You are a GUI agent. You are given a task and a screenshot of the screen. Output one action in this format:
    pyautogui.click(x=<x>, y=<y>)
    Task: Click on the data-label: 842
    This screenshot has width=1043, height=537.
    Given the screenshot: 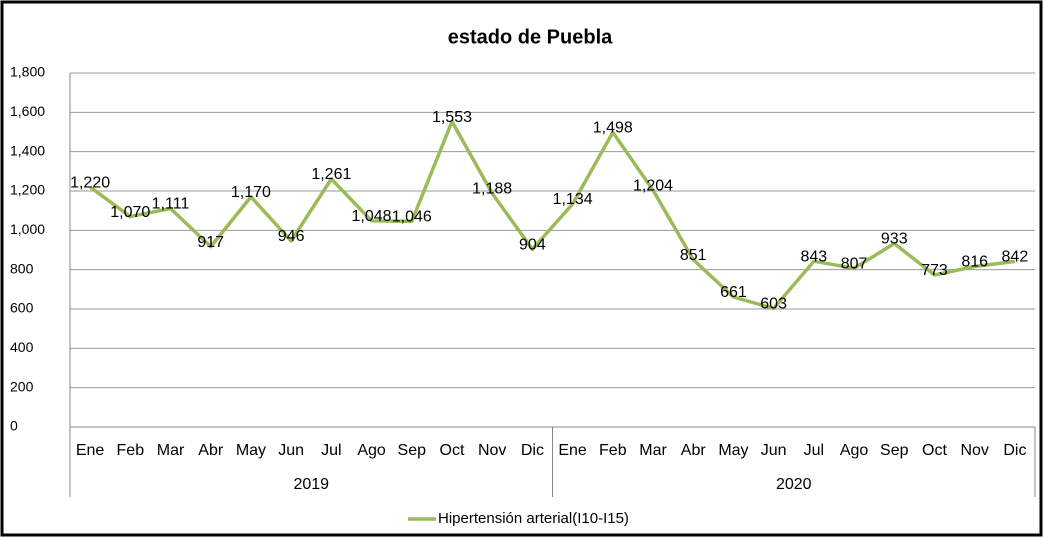 What is the action you would take?
    pyautogui.click(x=1015, y=257)
    